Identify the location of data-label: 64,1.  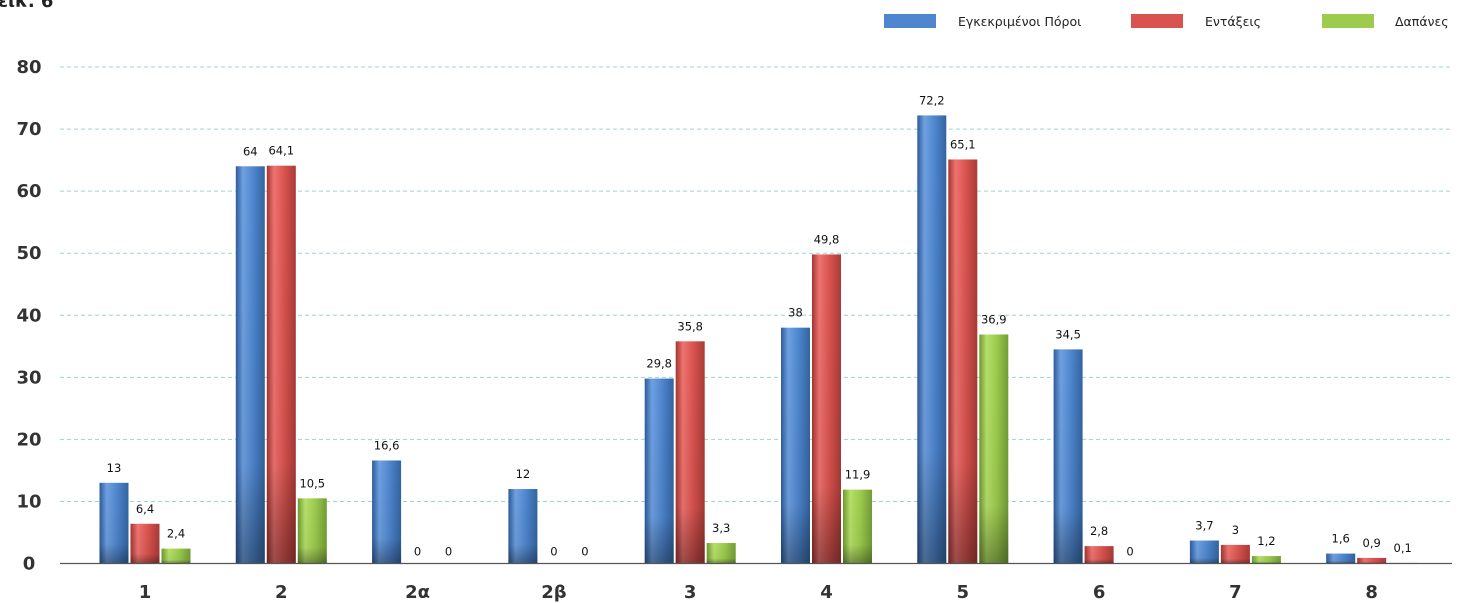
(281, 151).